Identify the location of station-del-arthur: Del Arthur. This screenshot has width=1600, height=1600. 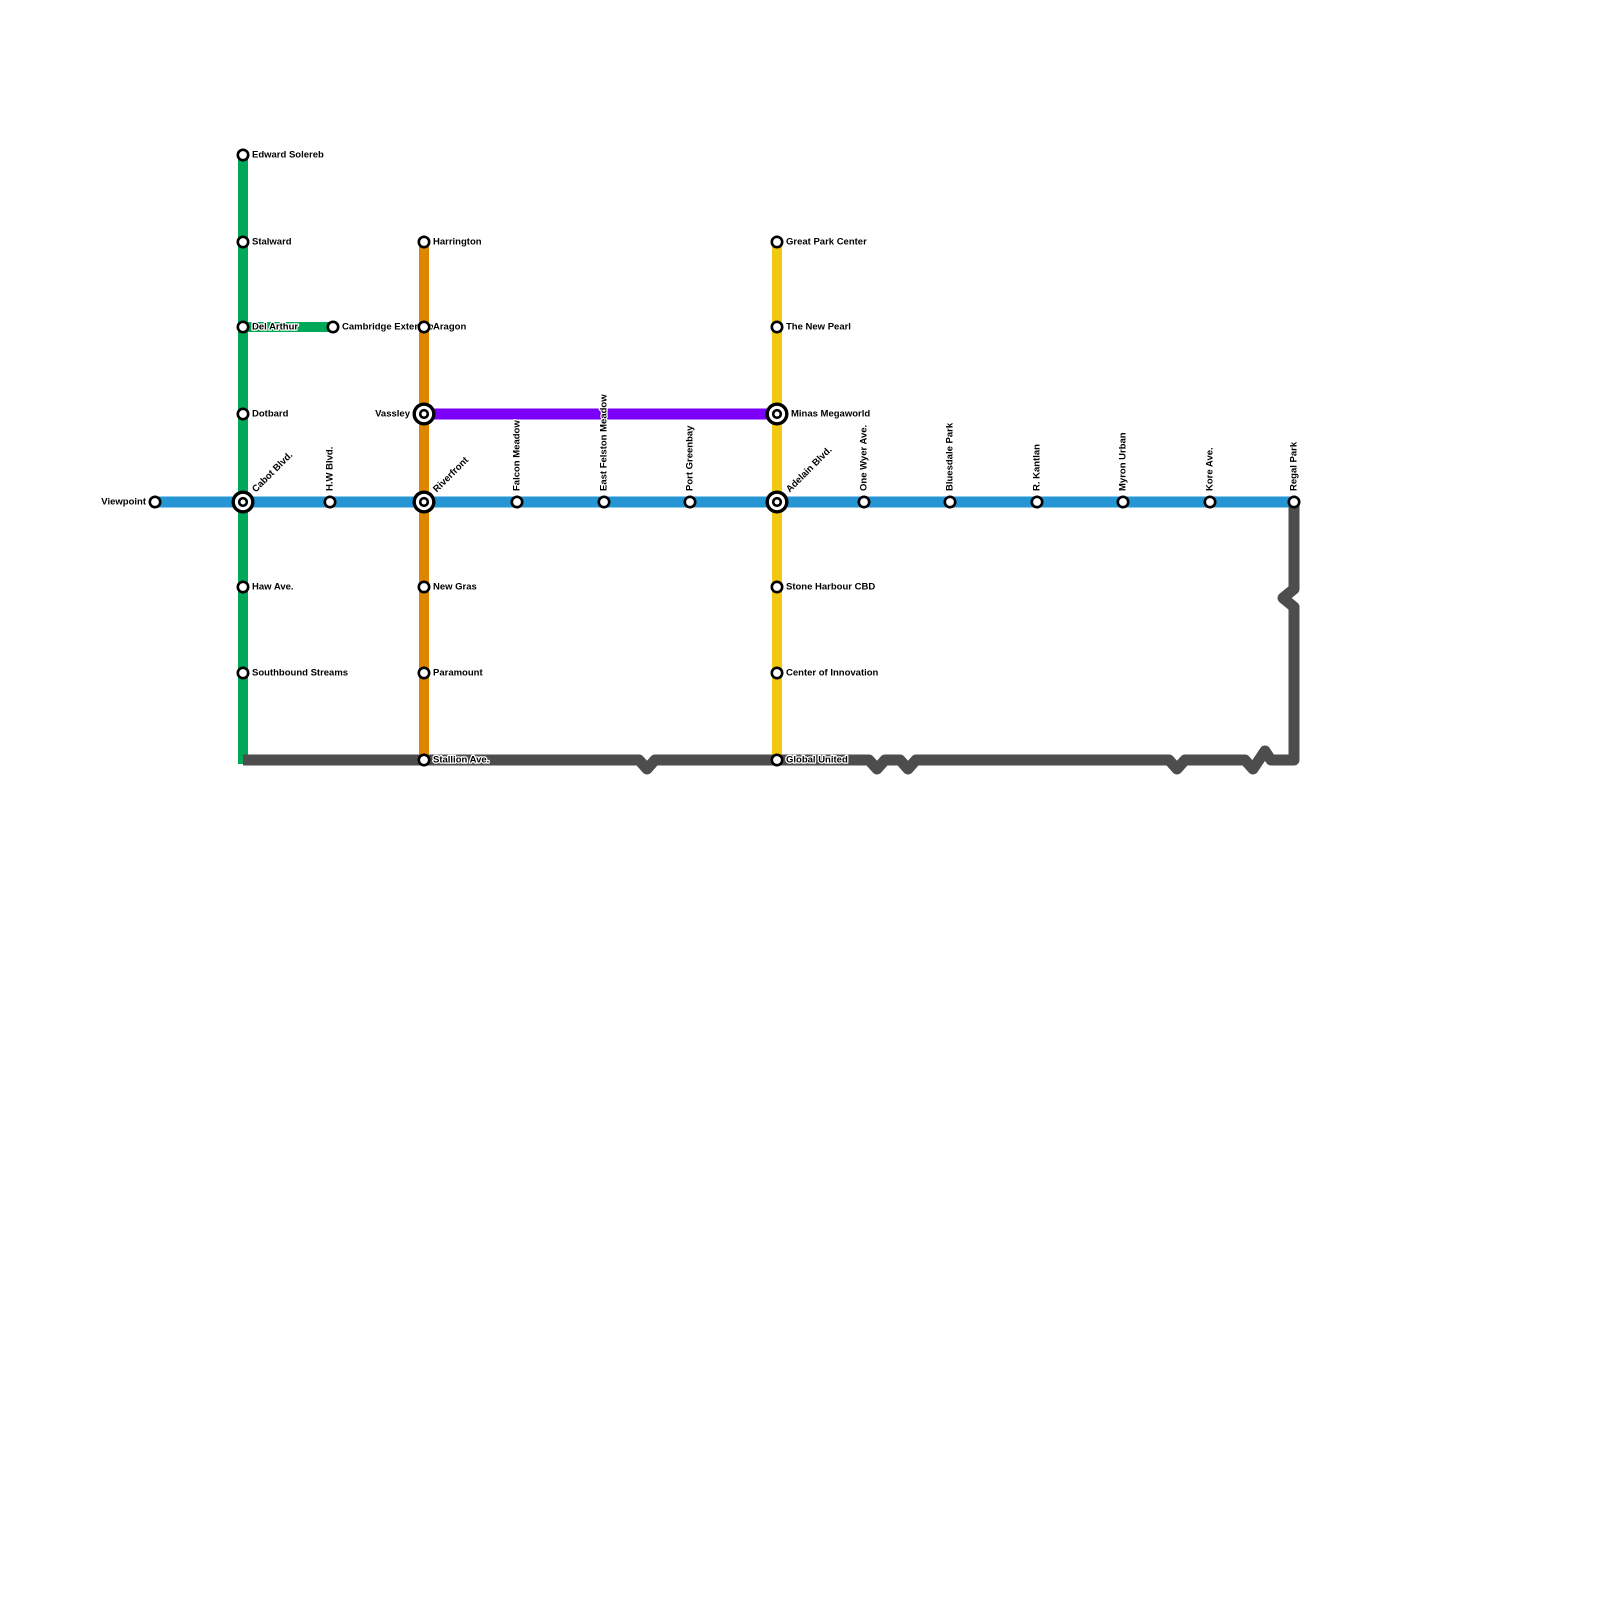
(268, 327).